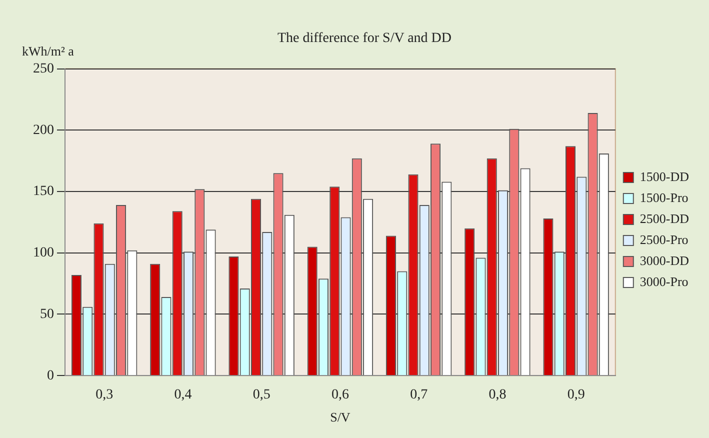 Image resolution: width=709 pixels, height=438 pixels. I want to click on x-tick-label: 0,6, so click(340, 395).